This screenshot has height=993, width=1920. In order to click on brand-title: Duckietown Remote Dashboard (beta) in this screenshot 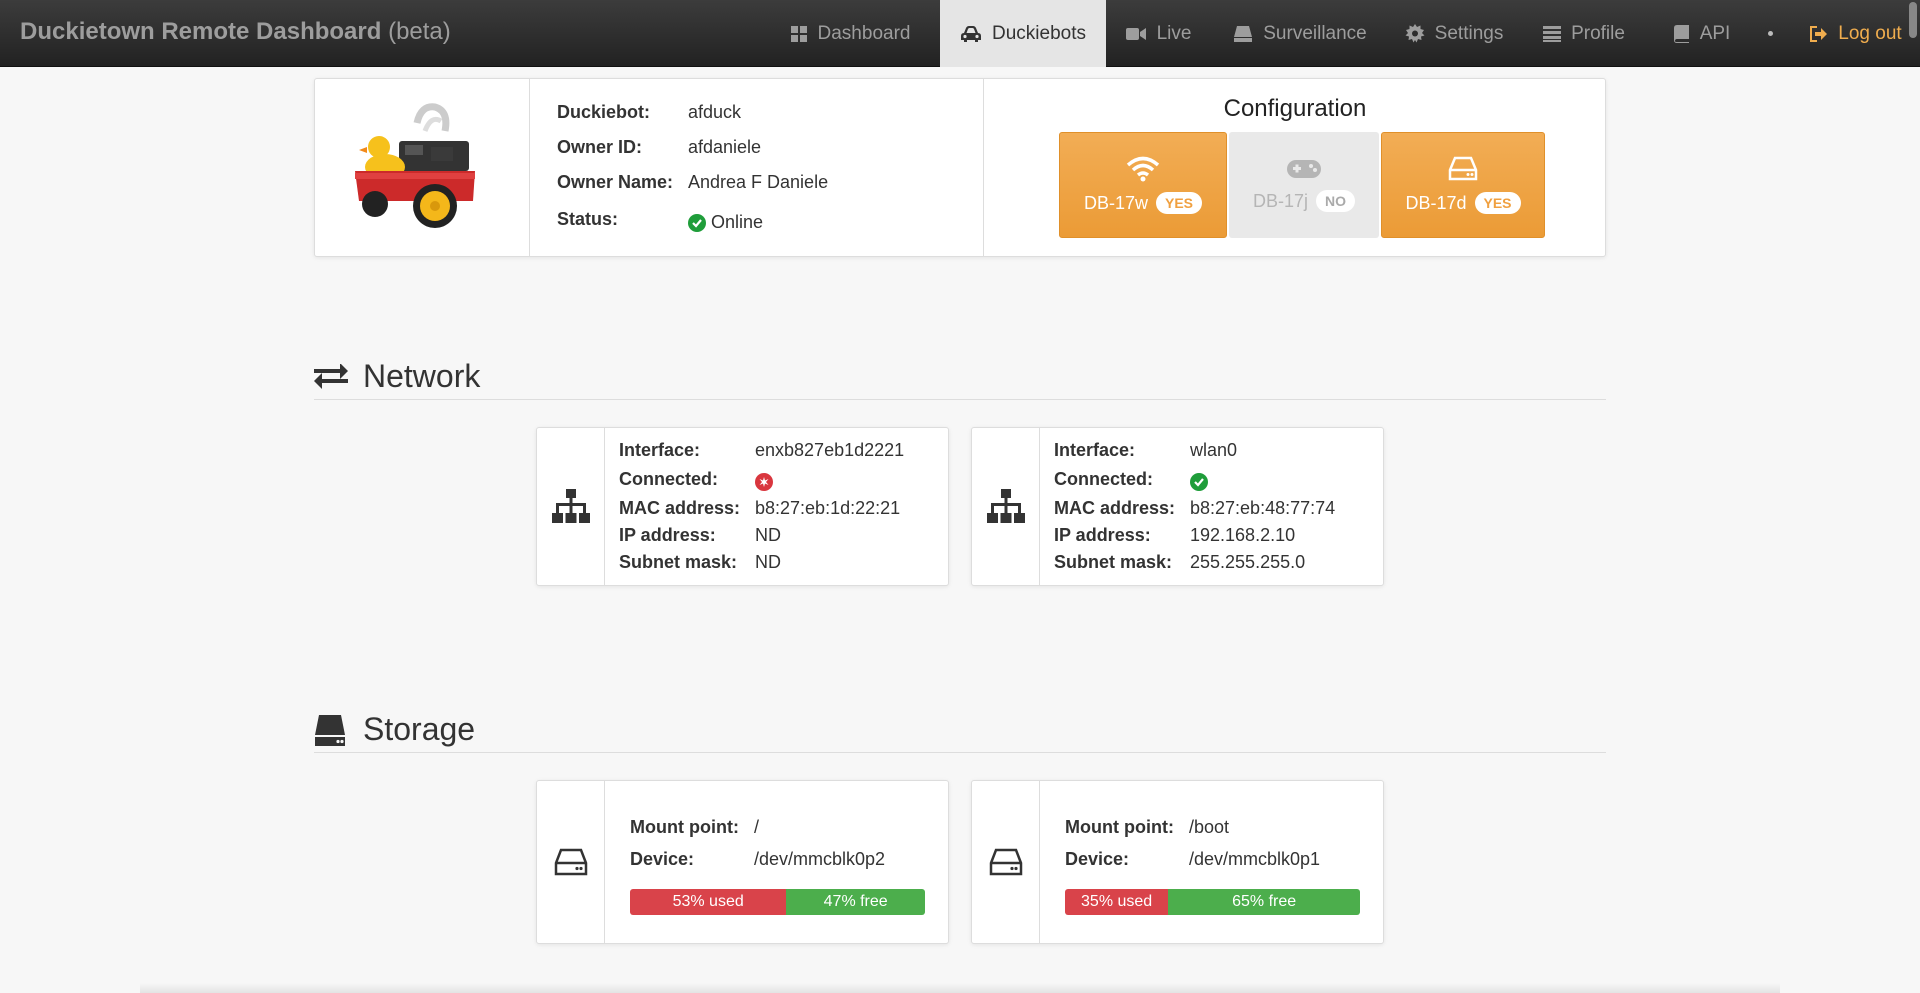, I will do `click(235, 31)`.